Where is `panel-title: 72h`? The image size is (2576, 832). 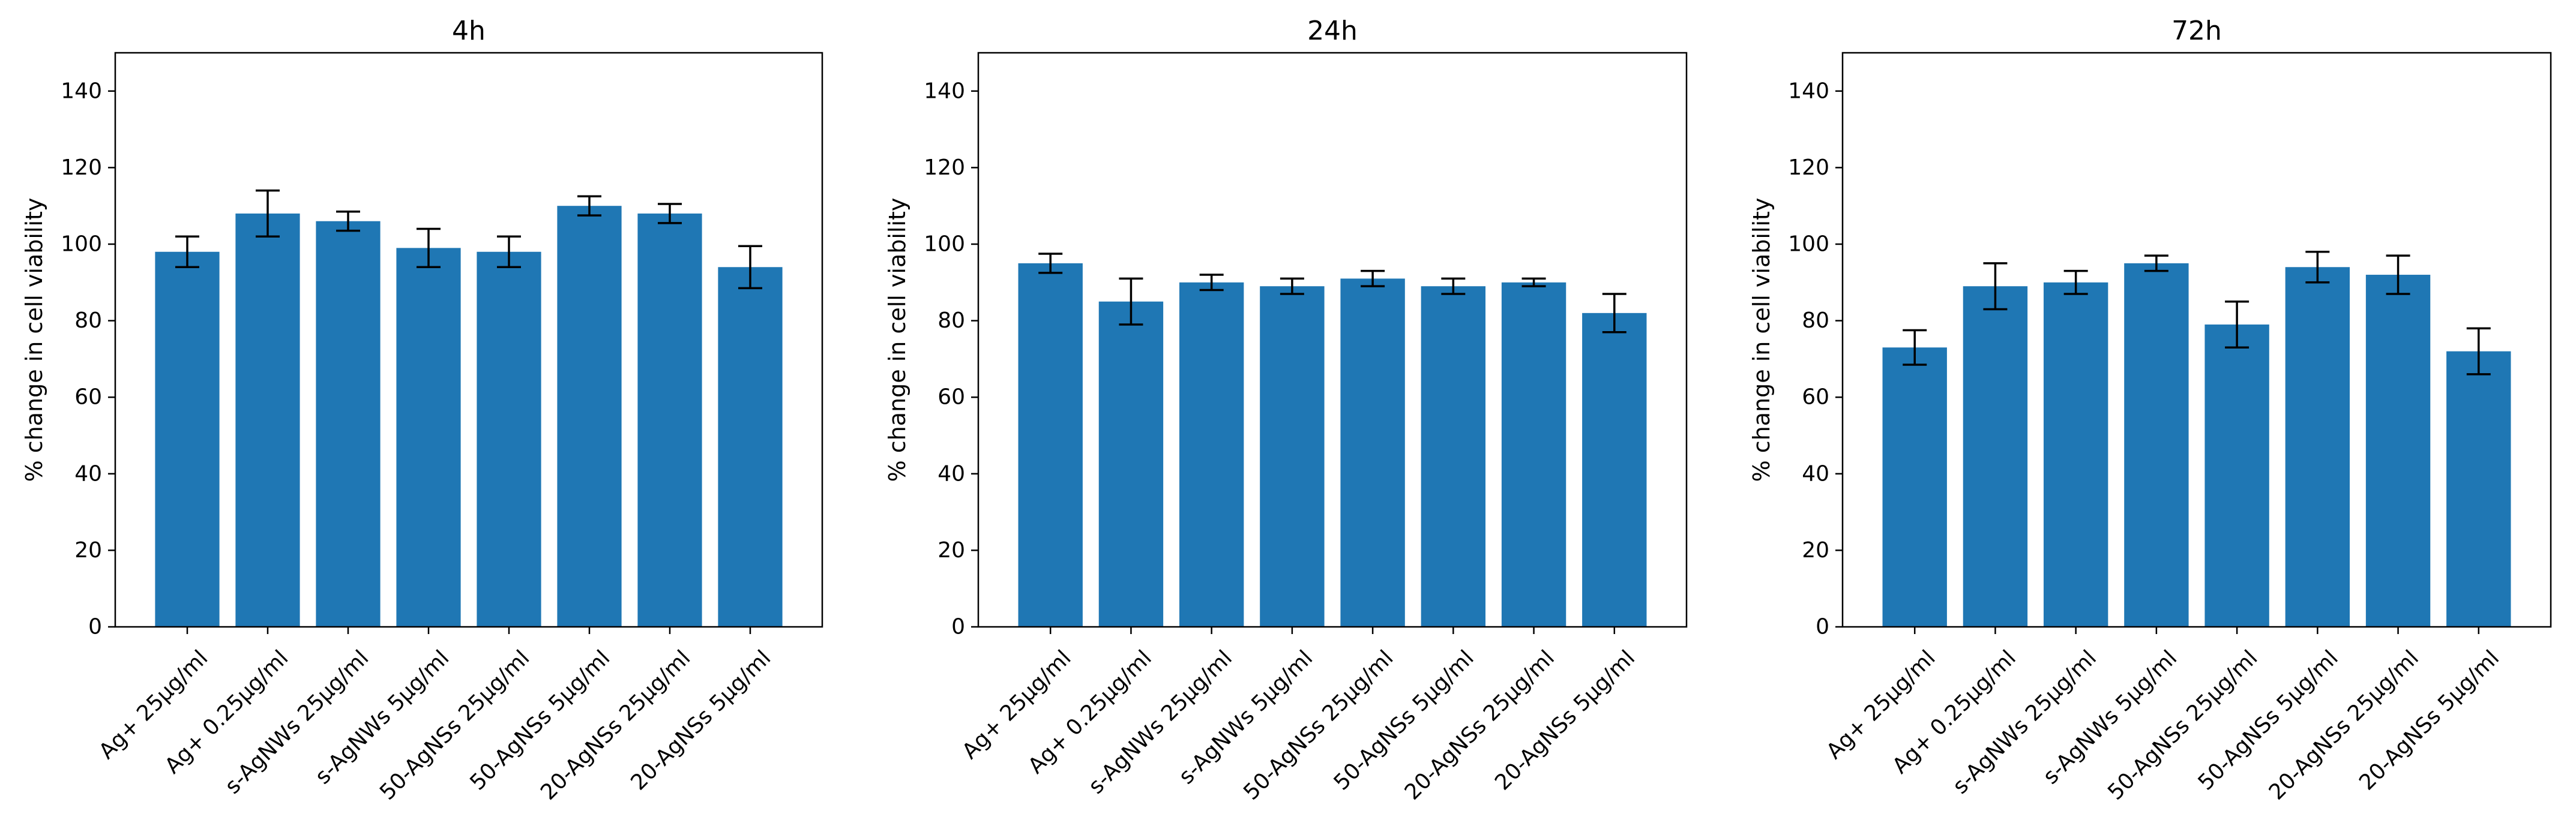 panel-title: 72h is located at coordinates (2196, 31).